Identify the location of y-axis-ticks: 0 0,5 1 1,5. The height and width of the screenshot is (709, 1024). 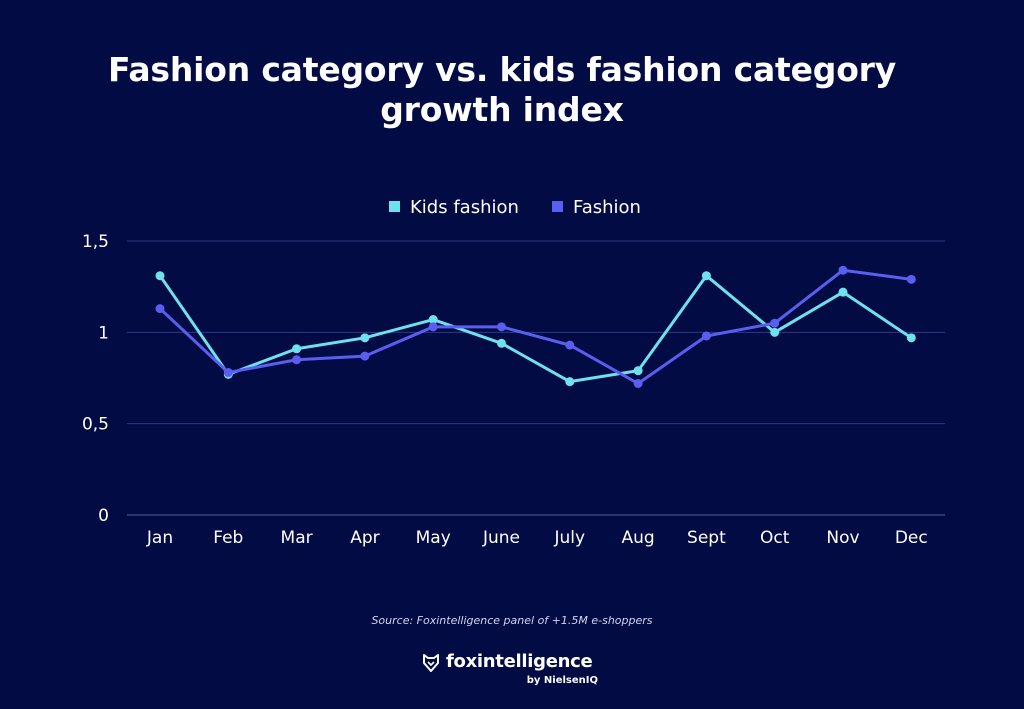
(95, 379).